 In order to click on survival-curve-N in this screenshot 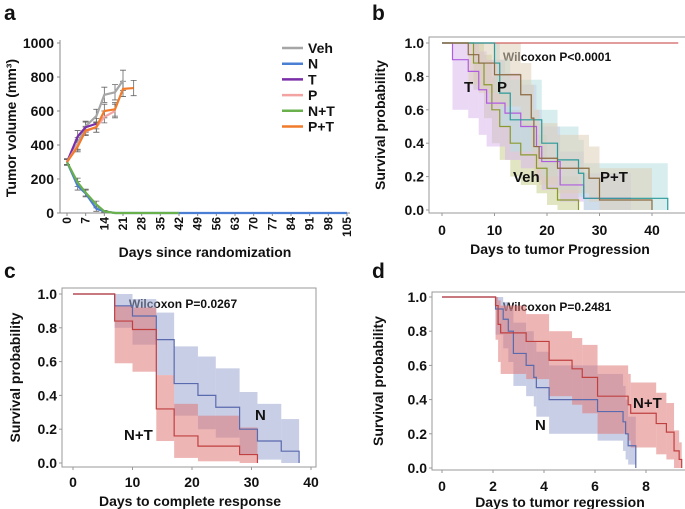, I will do `click(186, 378)`.